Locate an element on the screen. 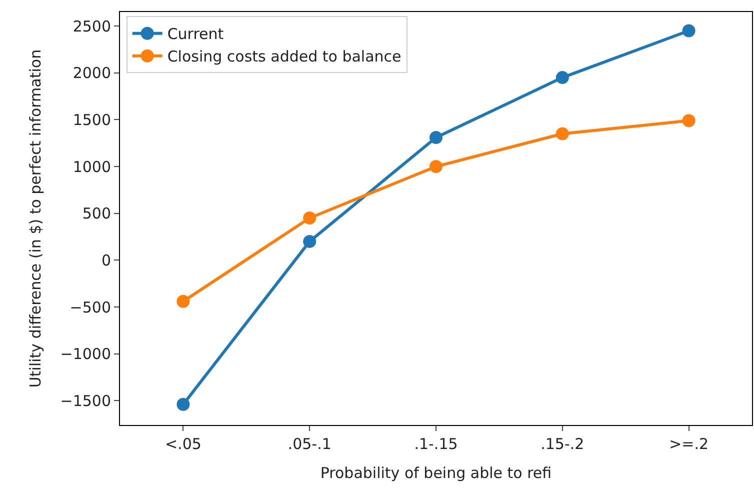  y-tick-label: 1500 is located at coordinates (91, 119).